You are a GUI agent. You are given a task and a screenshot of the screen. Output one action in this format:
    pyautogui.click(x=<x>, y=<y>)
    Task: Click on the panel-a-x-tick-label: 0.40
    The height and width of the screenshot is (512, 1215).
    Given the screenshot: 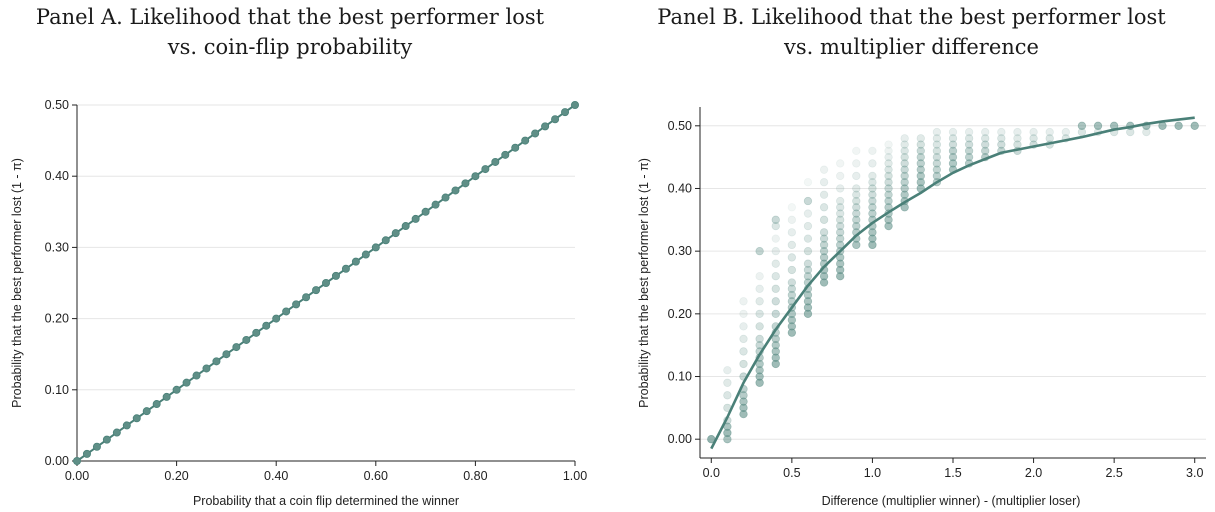 What is the action you would take?
    pyautogui.click(x=276, y=476)
    